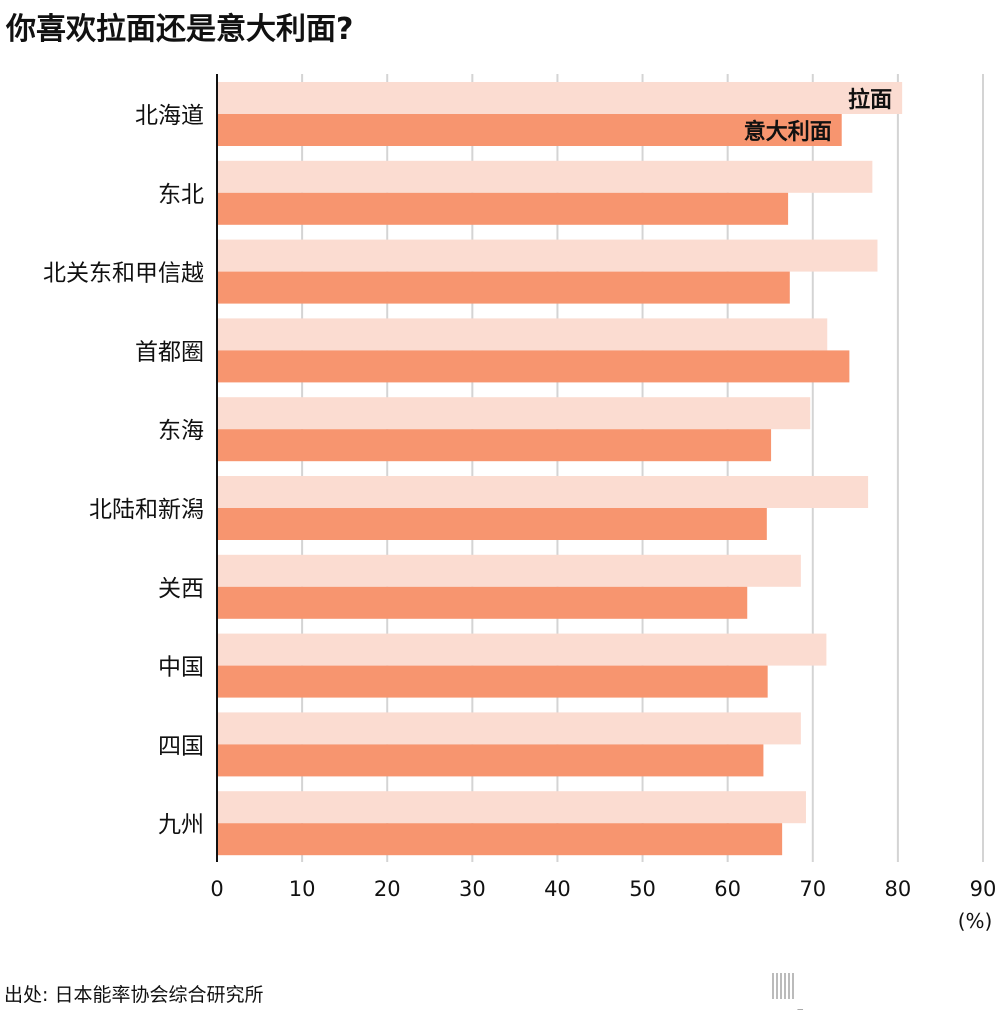 Image resolution: width=1000 pixels, height=1010 pixels. I want to click on category-label: 关西, so click(181, 589).